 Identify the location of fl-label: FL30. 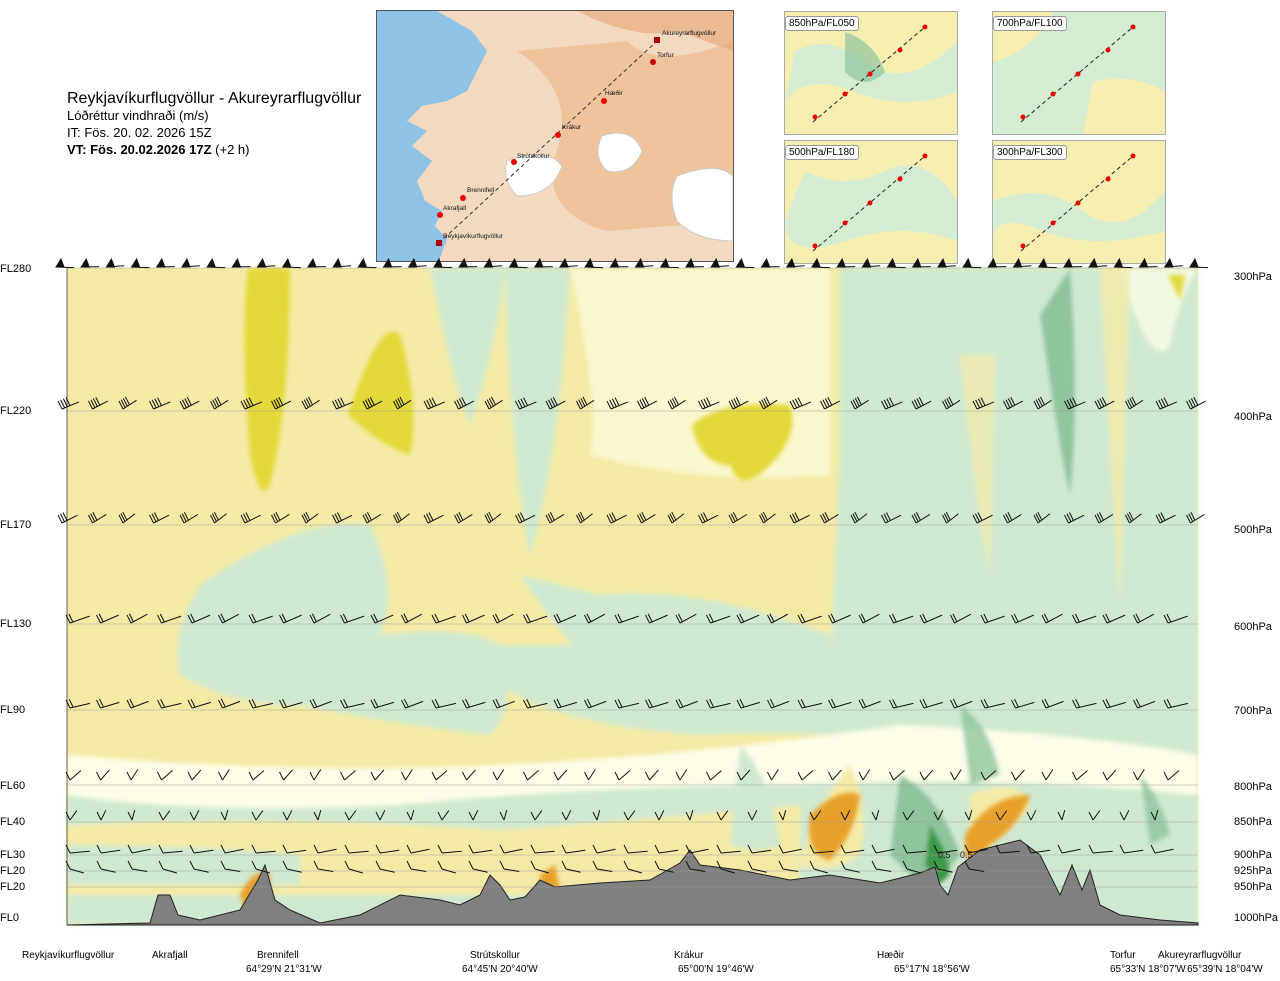
(13, 855).